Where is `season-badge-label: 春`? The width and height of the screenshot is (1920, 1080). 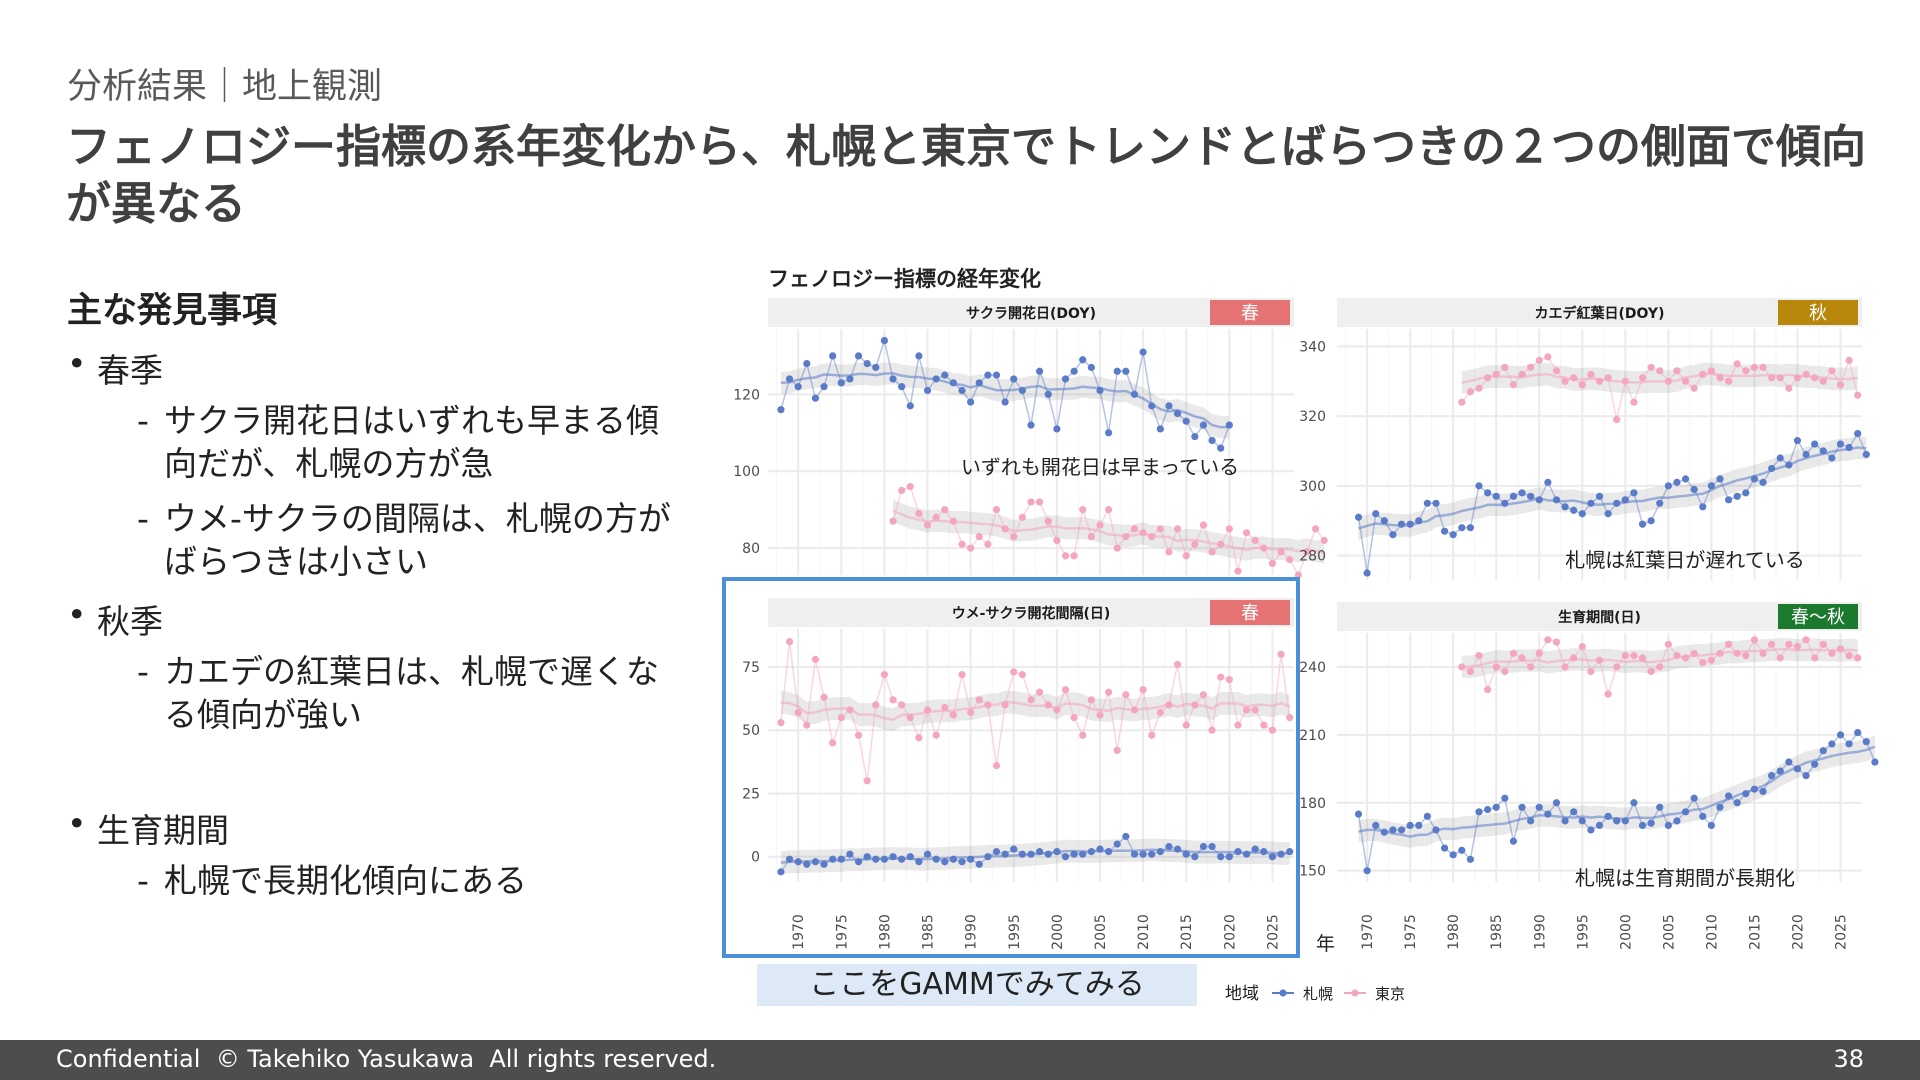 season-badge-label: 春 is located at coordinates (1250, 313).